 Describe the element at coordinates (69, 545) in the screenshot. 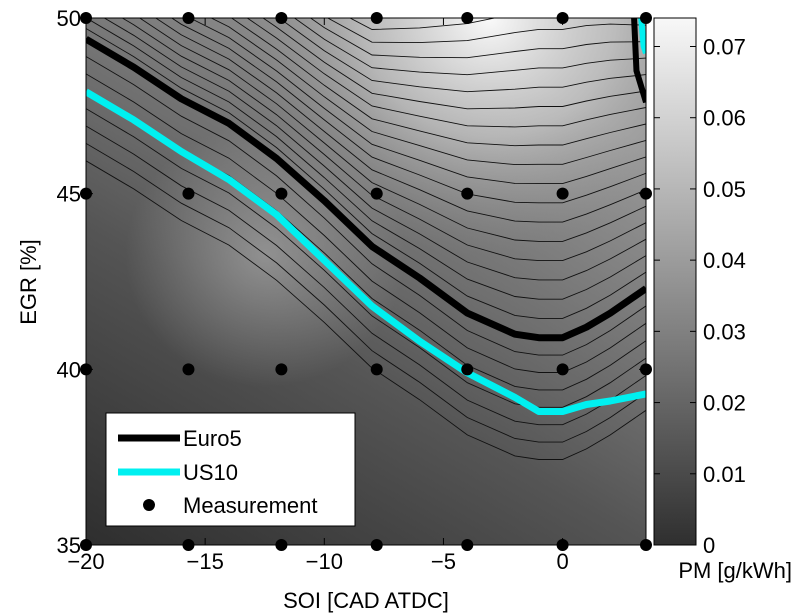

I see `y-tick-label: 35` at that location.